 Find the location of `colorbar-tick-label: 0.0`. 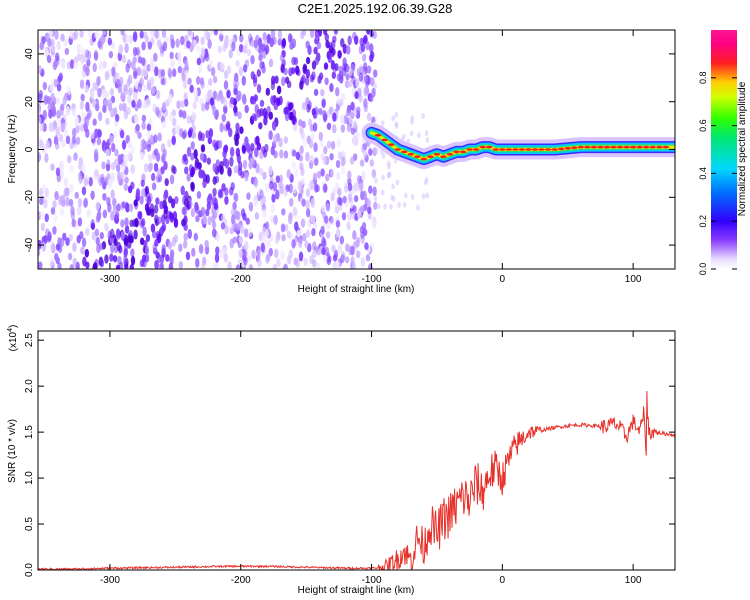

colorbar-tick-label: 0.0 is located at coordinates (703, 269).